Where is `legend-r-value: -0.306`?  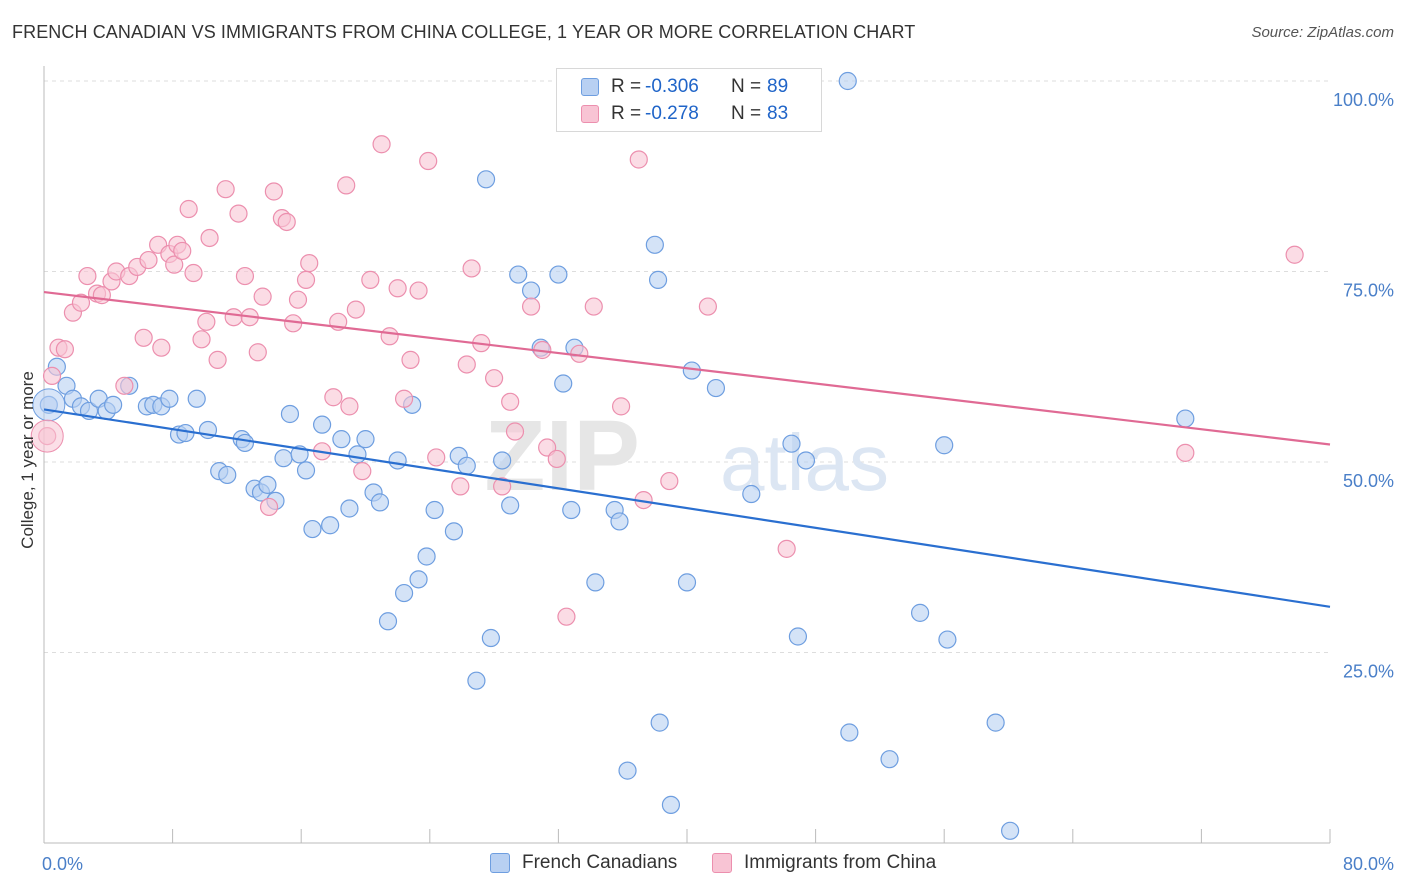 legend-r-value: -0.306 is located at coordinates (672, 86).